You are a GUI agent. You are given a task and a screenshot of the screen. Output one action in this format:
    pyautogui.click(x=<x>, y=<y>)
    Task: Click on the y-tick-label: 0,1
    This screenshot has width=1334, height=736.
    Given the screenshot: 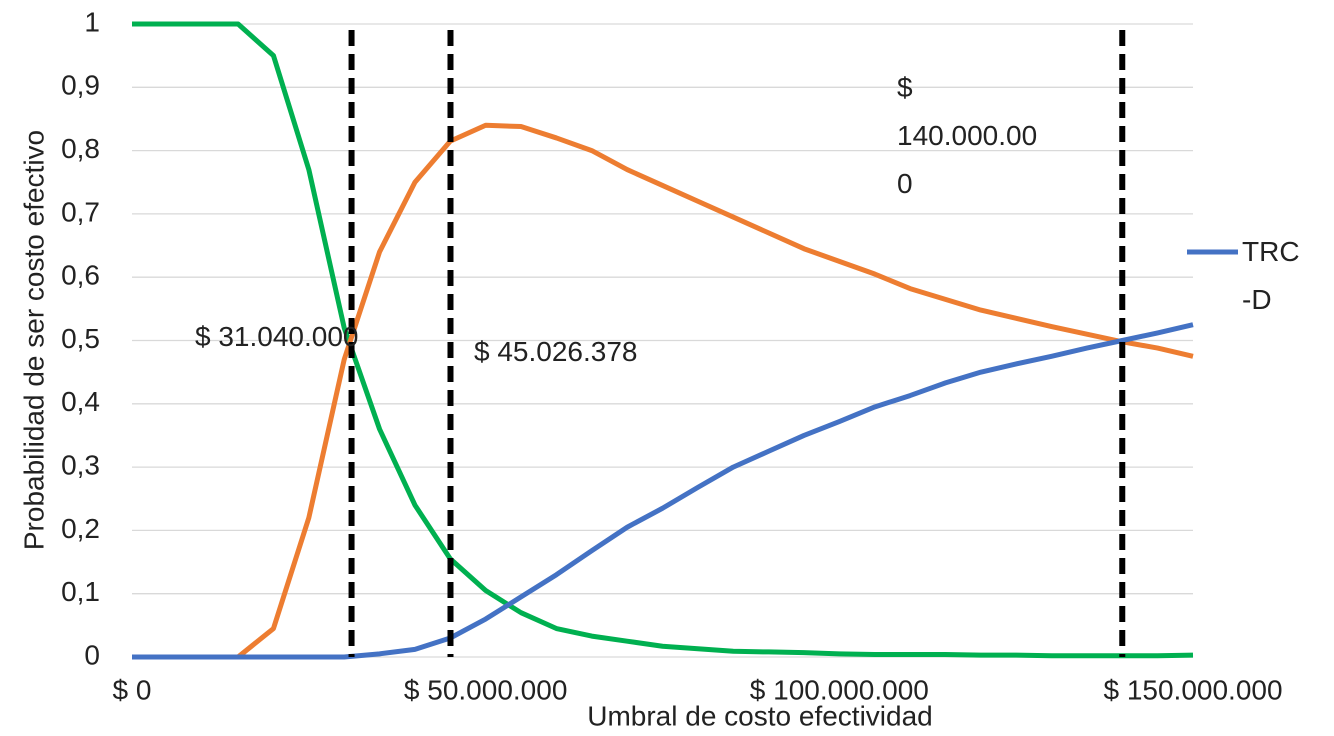 What is the action you would take?
    pyautogui.click(x=80, y=591)
    